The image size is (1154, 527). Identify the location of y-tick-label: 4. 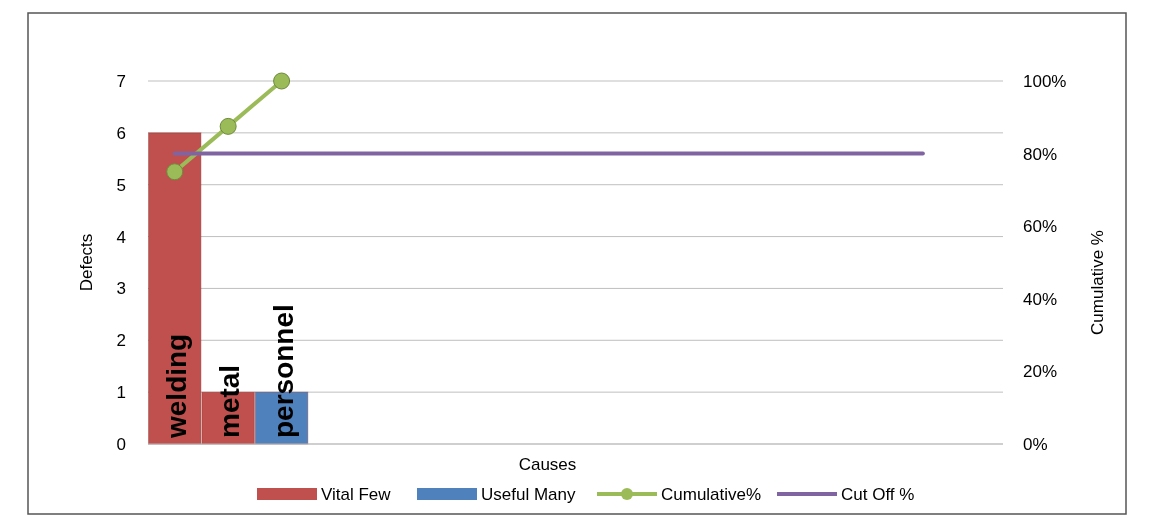
(121, 237).